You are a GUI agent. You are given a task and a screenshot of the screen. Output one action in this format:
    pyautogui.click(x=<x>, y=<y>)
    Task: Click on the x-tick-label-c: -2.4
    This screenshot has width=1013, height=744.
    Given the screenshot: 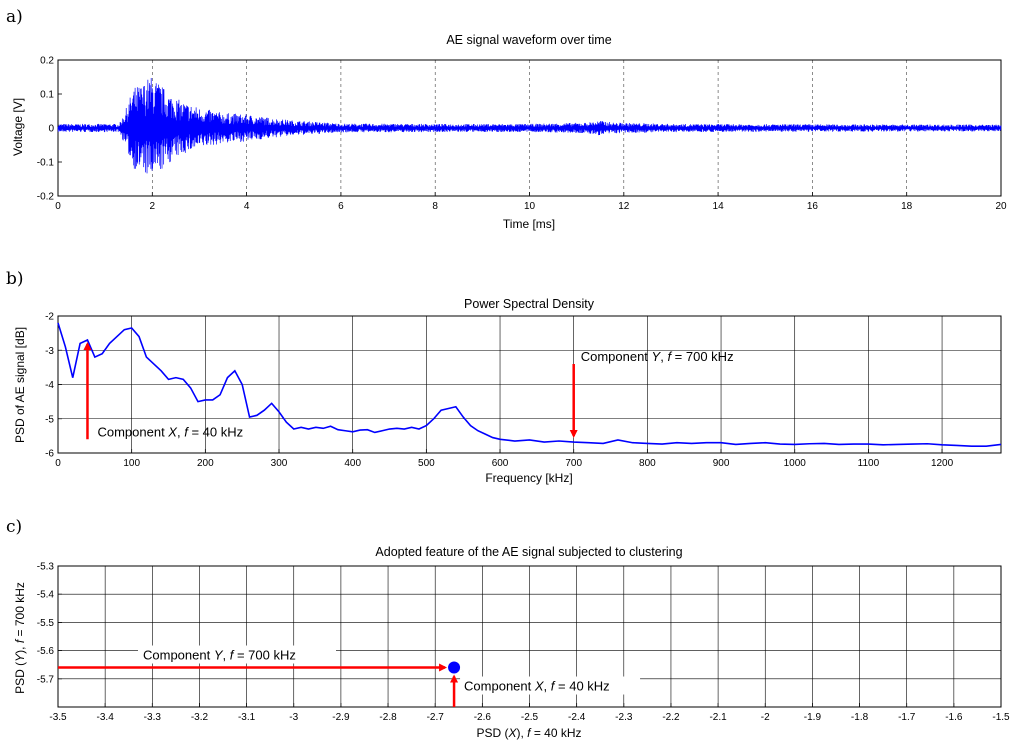 What is the action you would take?
    pyautogui.click(x=577, y=717)
    